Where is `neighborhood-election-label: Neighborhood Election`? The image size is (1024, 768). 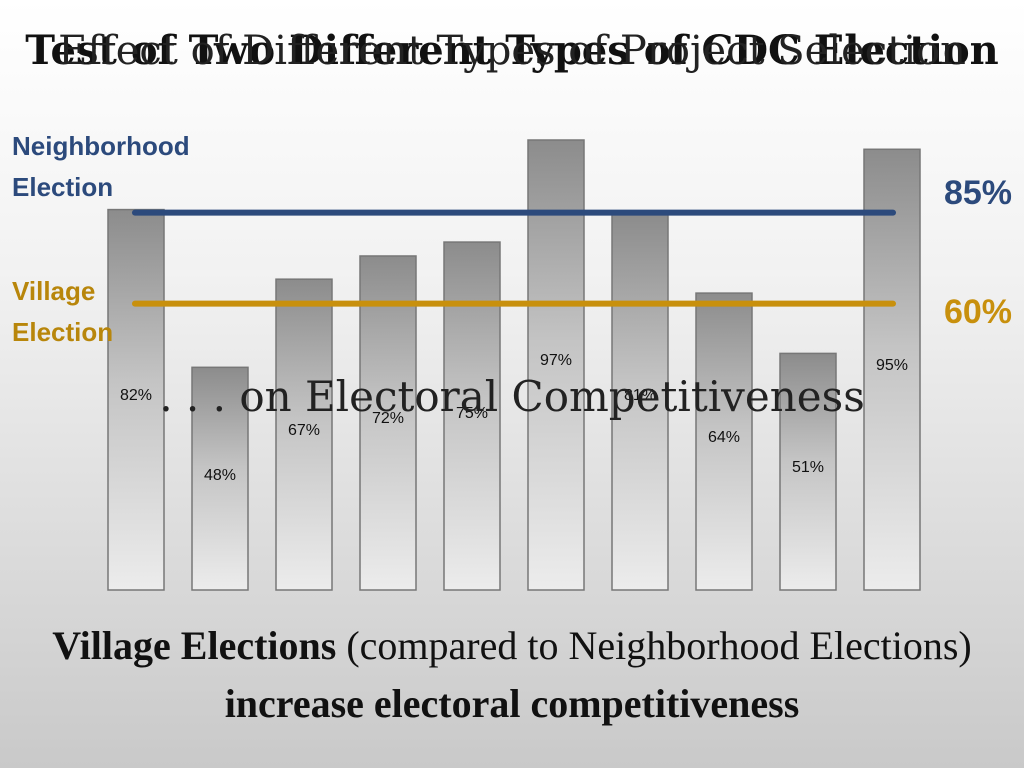
neighborhood-election-label: Neighborhood Election is located at coordinates (127, 167).